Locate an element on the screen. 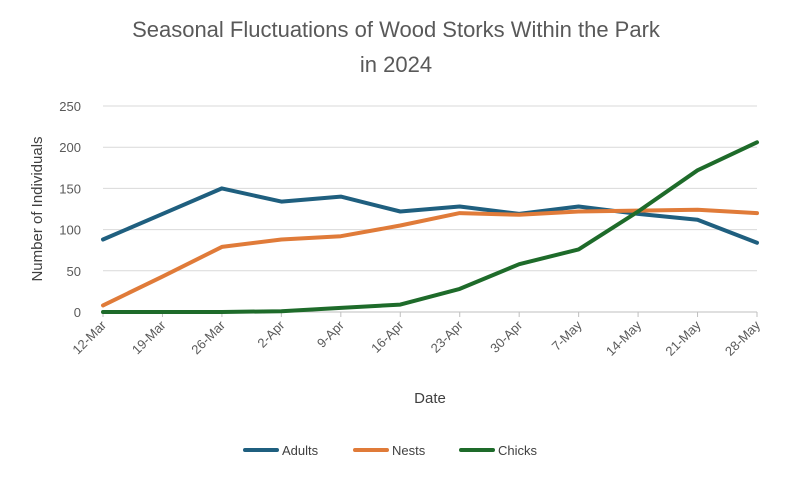 The height and width of the screenshot is (479, 792). x-tick-label: 30-Apr is located at coordinates (506, 336).